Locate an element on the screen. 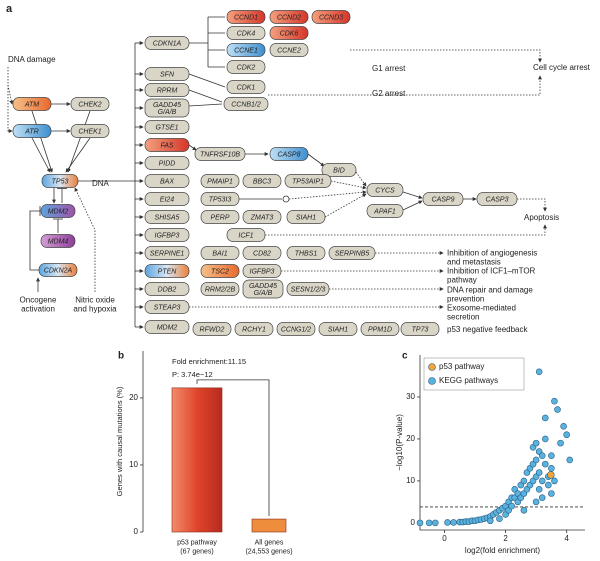 This screenshot has width=600, height=561. annotation: Exosome-mediated is located at coordinates (481, 308).